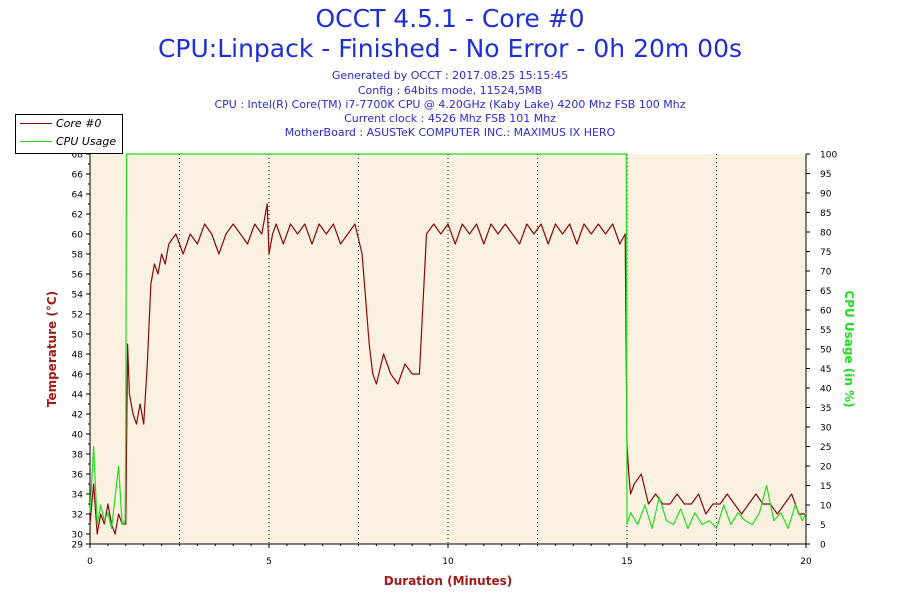 This screenshot has width=900, height=600. I want to click on y-tick-label-left: 64, so click(78, 196).